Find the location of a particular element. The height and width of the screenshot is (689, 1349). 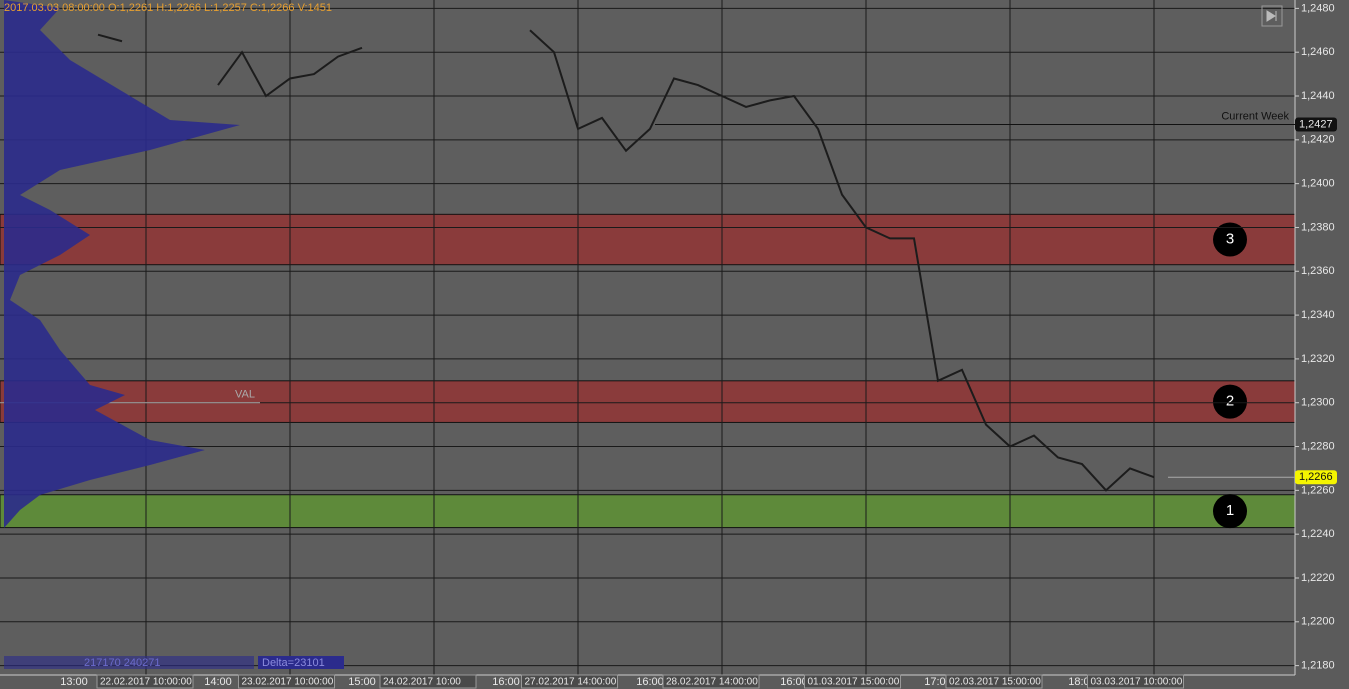

y-tick-label: 1,2200 is located at coordinates (1318, 622).